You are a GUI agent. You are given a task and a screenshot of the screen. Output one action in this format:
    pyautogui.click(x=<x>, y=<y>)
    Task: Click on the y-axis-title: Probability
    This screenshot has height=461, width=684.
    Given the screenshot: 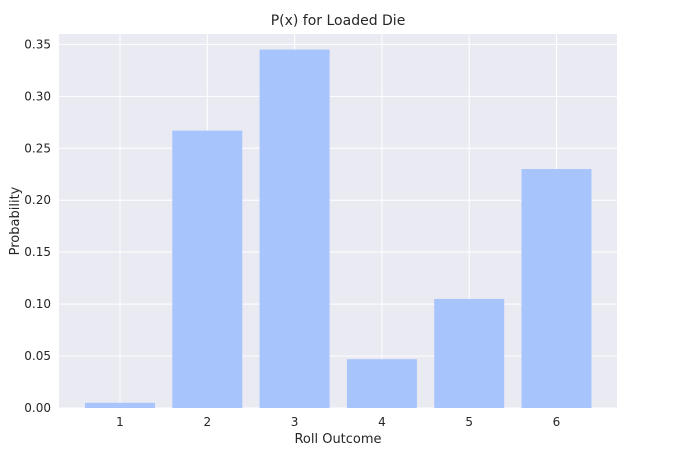 What is the action you would take?
    pyautogui.click(x=15, y=220)
    